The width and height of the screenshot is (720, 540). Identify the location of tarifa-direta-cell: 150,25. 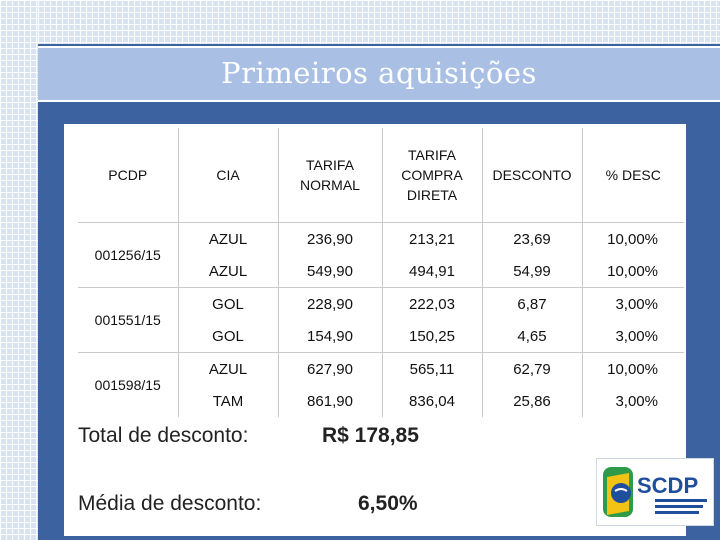
(431, 336).